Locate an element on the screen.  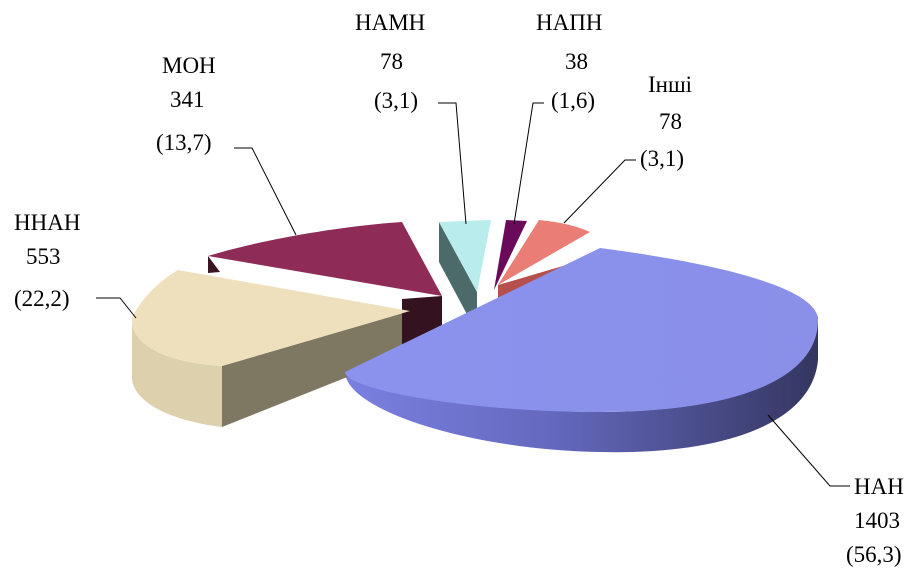
leader-namn is located at coordinates (452, 163).